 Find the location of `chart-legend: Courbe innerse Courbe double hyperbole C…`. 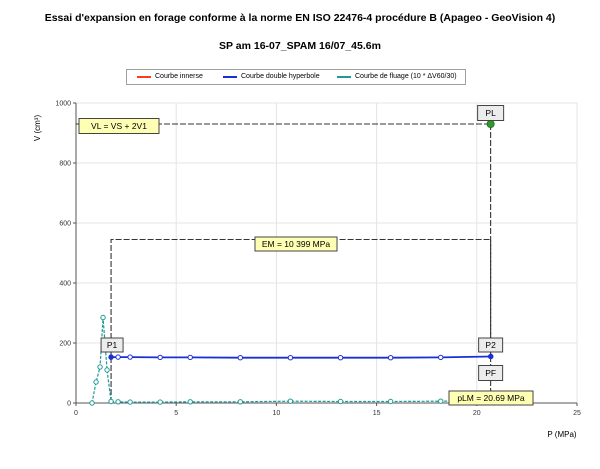

chart-legend: Courbe innerse Courbe double hyperbole C… is located at coordinates (296, 77).